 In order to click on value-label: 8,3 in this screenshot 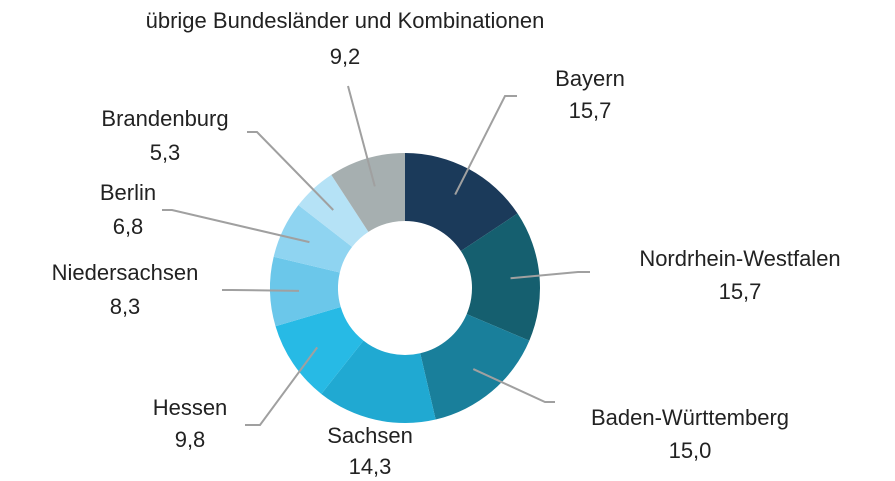, I will do `click(125, 306)`.